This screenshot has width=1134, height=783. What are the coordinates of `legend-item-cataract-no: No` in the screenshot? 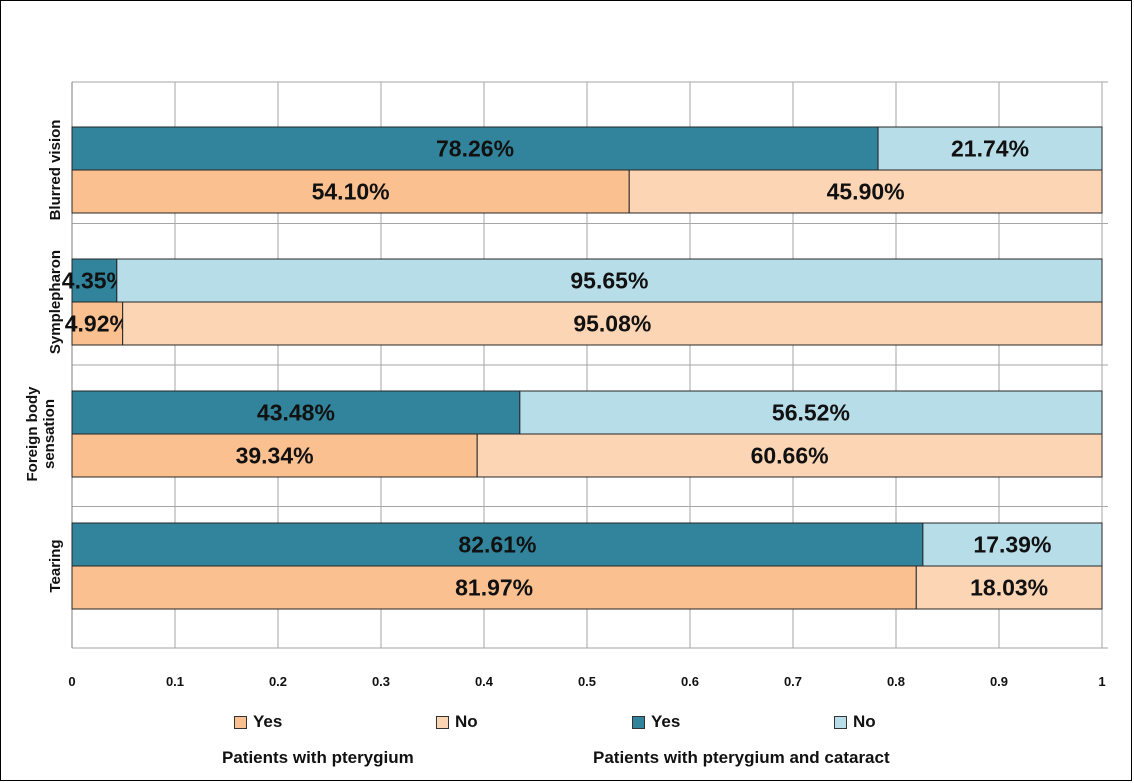 It's located at (855, 722).